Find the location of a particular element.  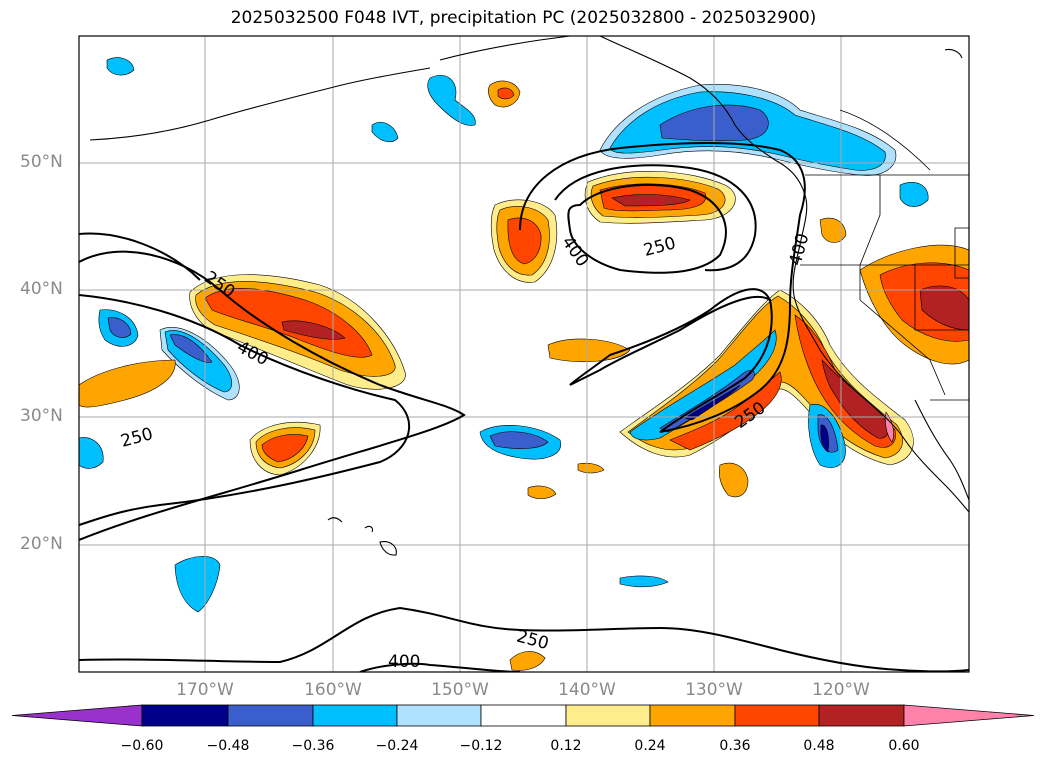

ivt-contour-250-low-outer is located at coordinates (655, 218).